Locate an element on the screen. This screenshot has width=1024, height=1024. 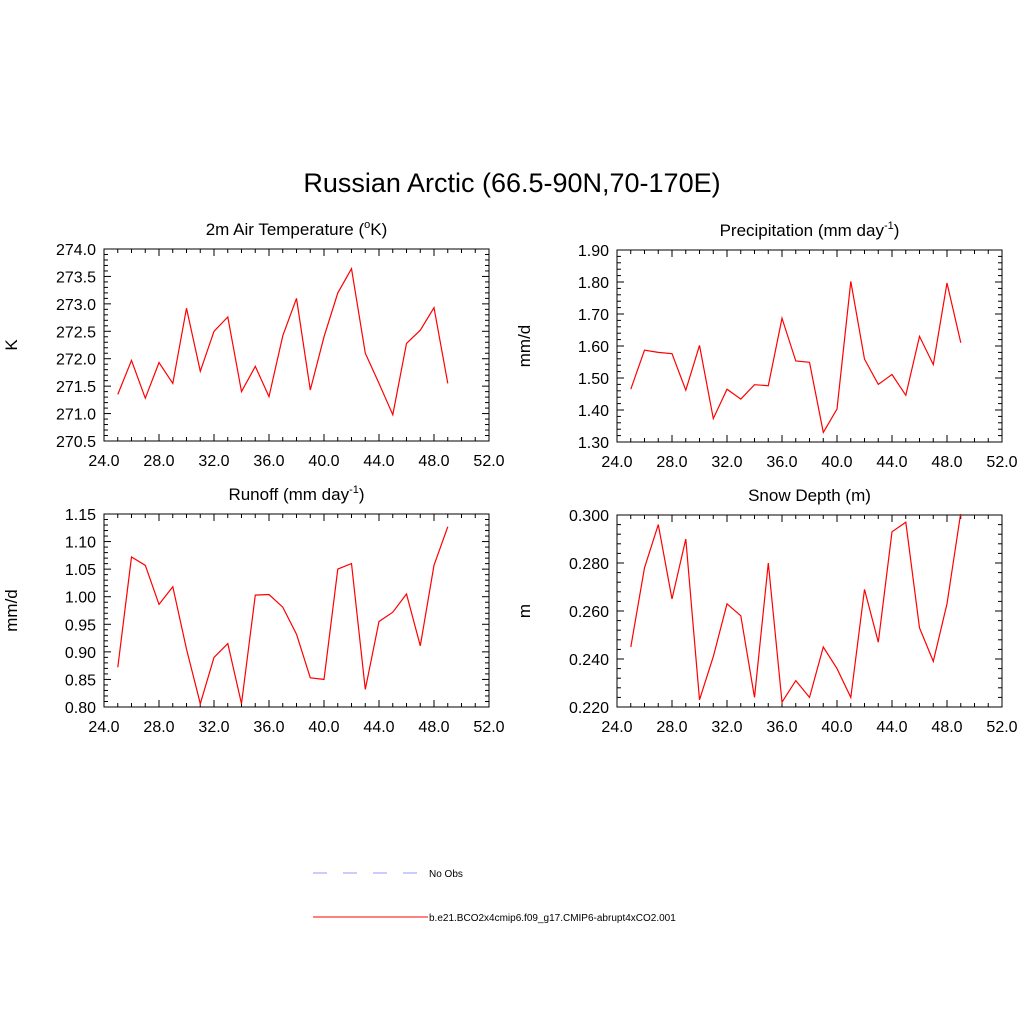
y-tick-label: 0.85 is located at coordinates (80, 680).